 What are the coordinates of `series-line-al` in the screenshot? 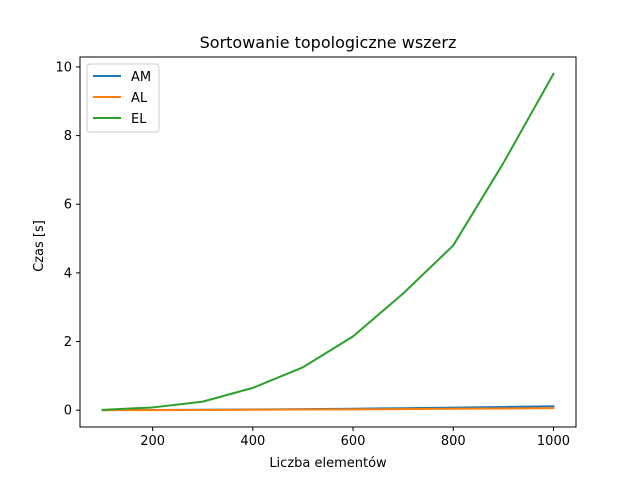 It's located at (328, 409).